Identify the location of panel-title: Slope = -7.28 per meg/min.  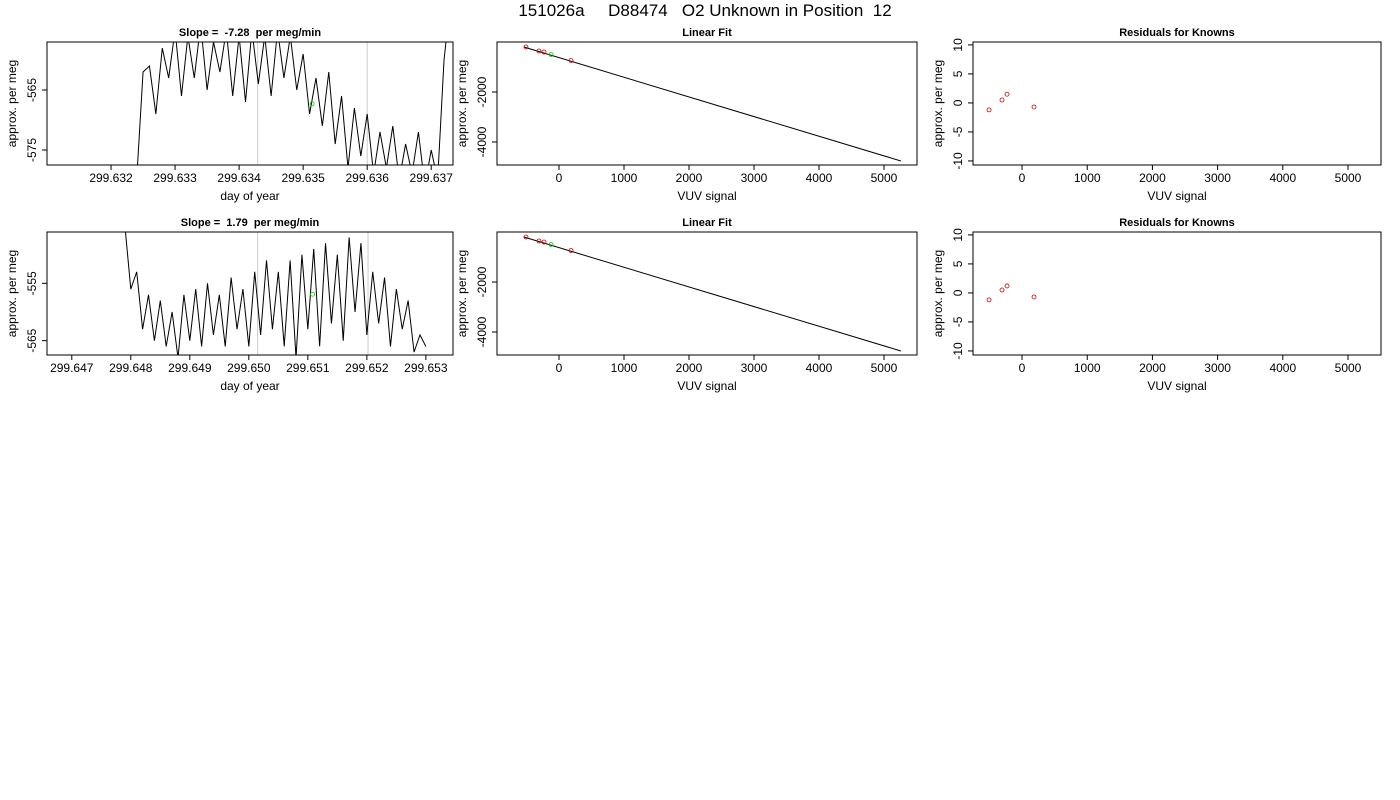
(250, 33).